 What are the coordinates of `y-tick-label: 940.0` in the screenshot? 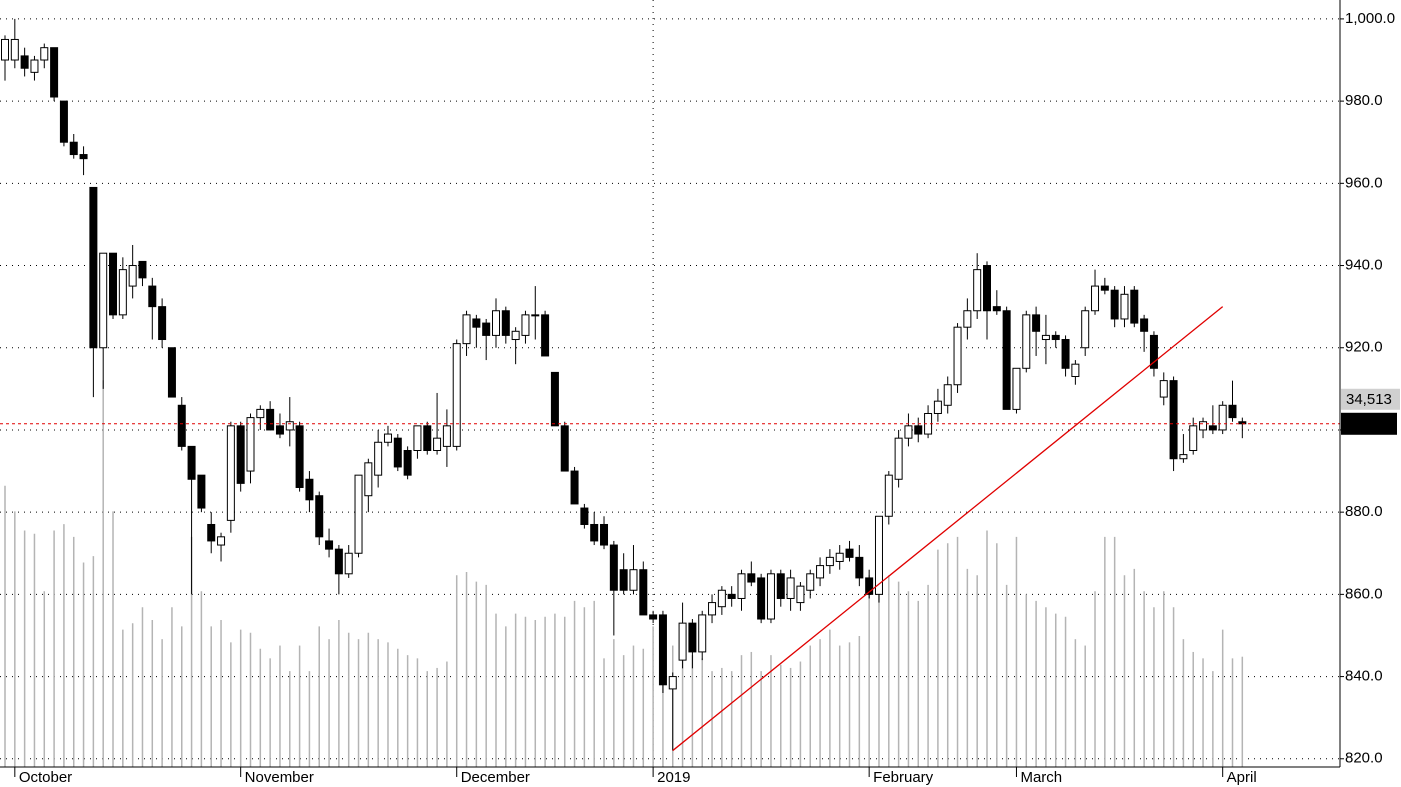 It's located at (1364, 265).